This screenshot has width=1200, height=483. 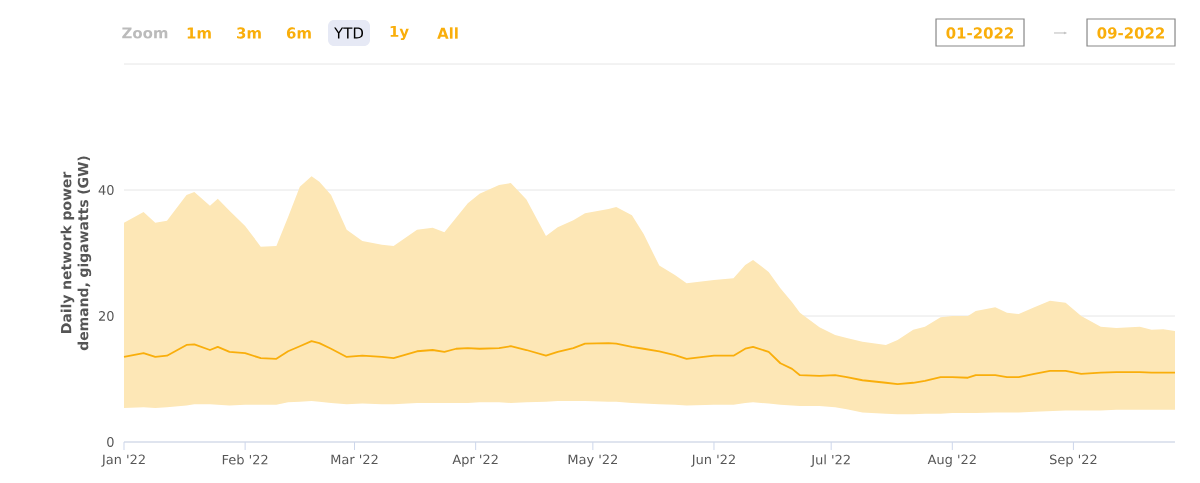 What do you see at coordinates (830, 460) in the screenshot?
I see `x-tick-label: Jul '22` at bounding box center [830, 460].